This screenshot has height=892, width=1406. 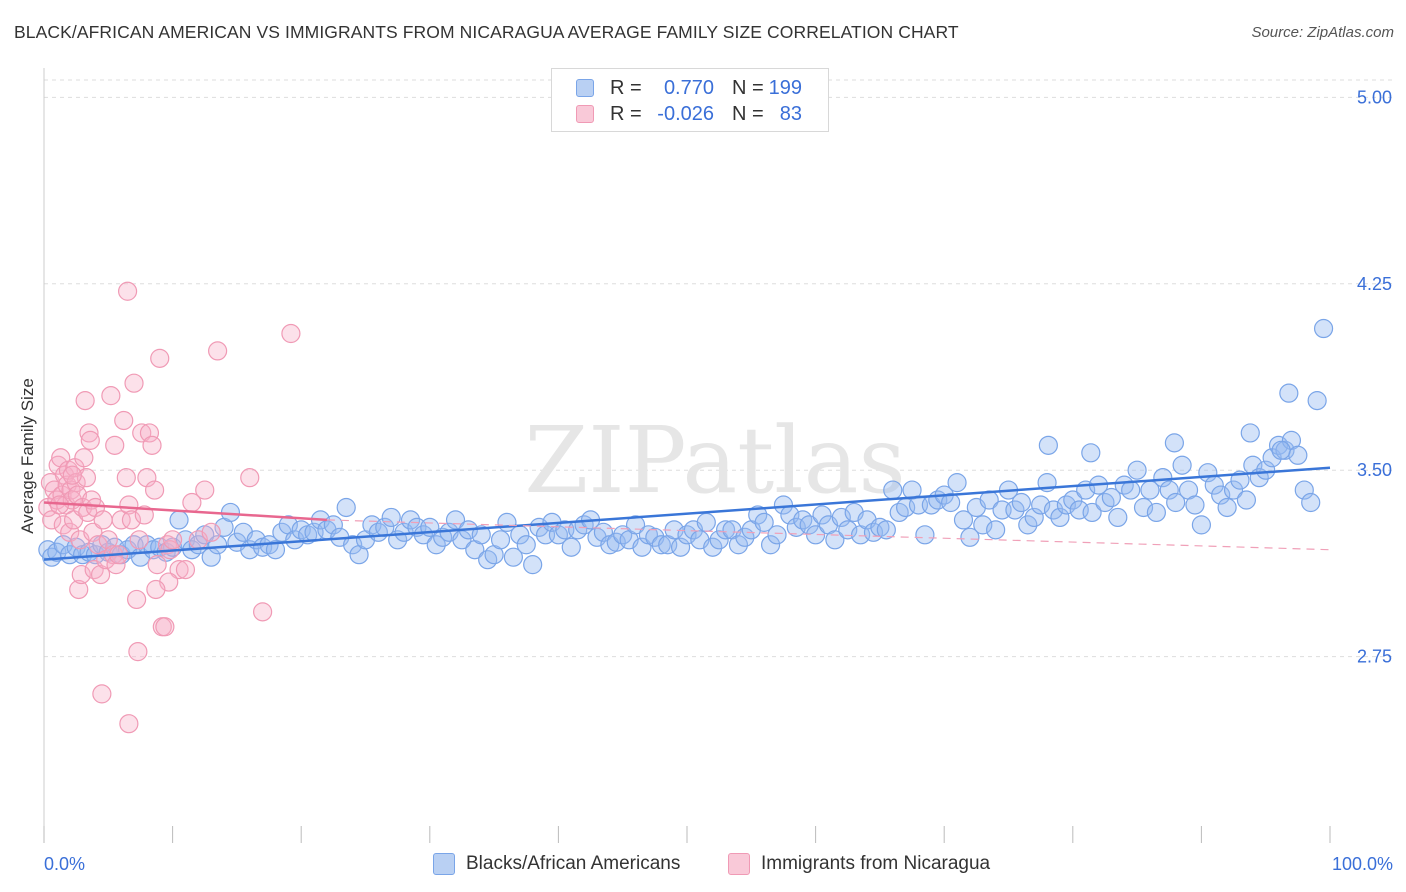 What do you see at coordinates (27, 456) in the screenshot?
I see `y-axis-title: Average Family Size` at bounding box center [27, 456].